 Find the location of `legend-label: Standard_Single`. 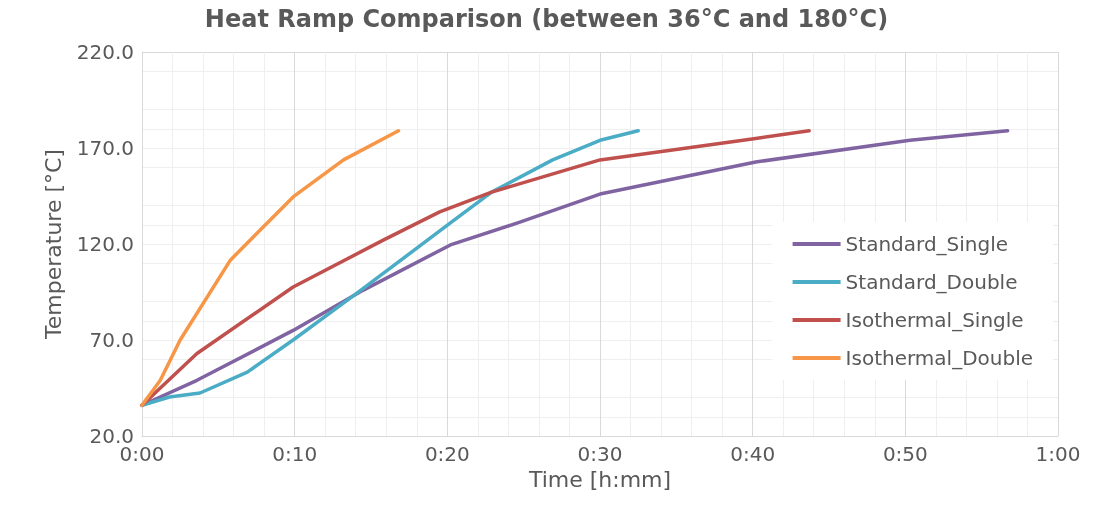

legend-label: Standard_Single is located at coordinates (927, 244).